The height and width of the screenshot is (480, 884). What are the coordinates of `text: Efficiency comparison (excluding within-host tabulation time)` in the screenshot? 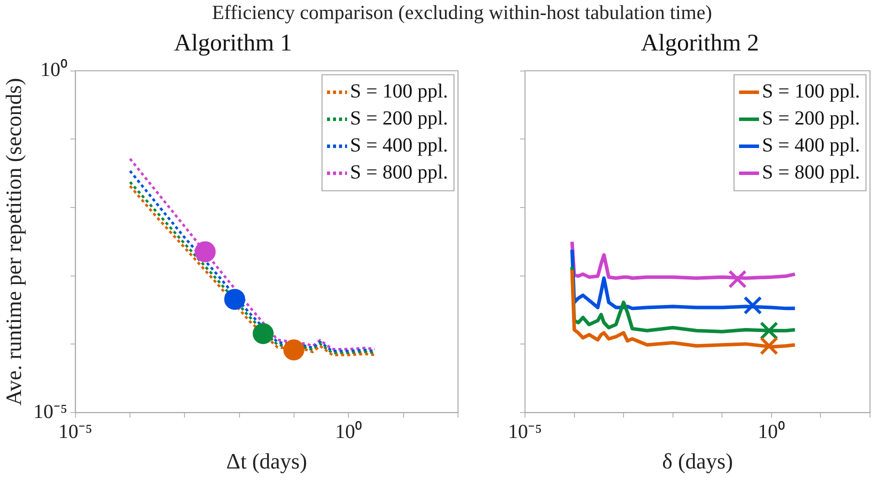 It's located at (462, 13).